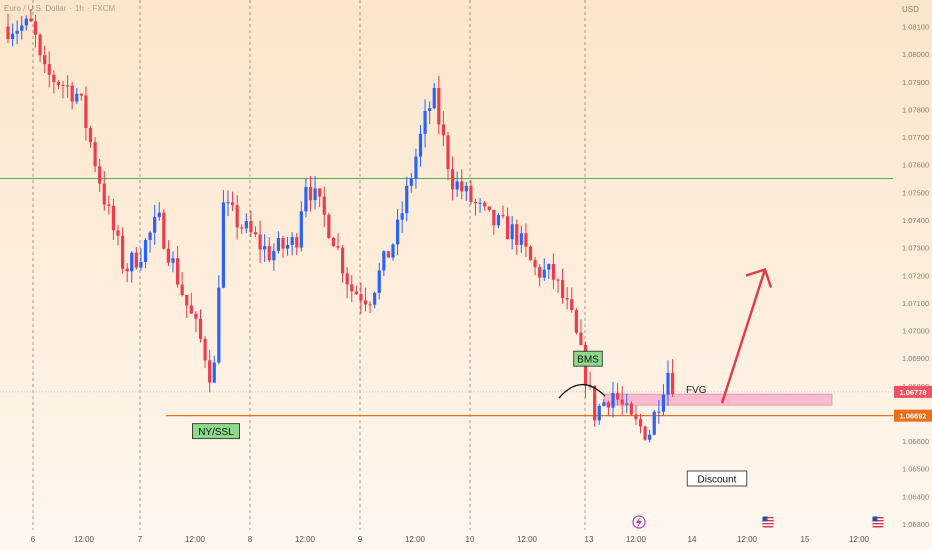  Describe the element at coordinates (875, 519) in the screenshot. I see `flag-canton` at that location.